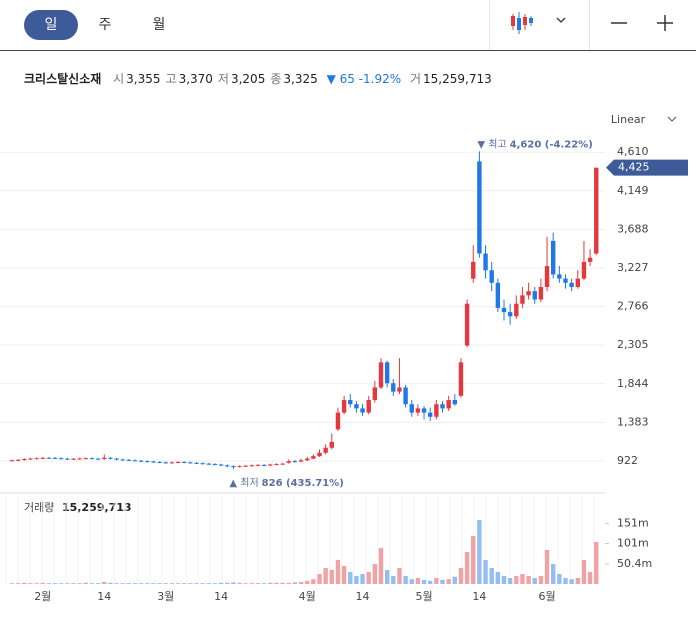  What do you see at coordinates (340, 79) in the screenshot?
I see `change: ▼ 65` at bounding box center [340, 79].